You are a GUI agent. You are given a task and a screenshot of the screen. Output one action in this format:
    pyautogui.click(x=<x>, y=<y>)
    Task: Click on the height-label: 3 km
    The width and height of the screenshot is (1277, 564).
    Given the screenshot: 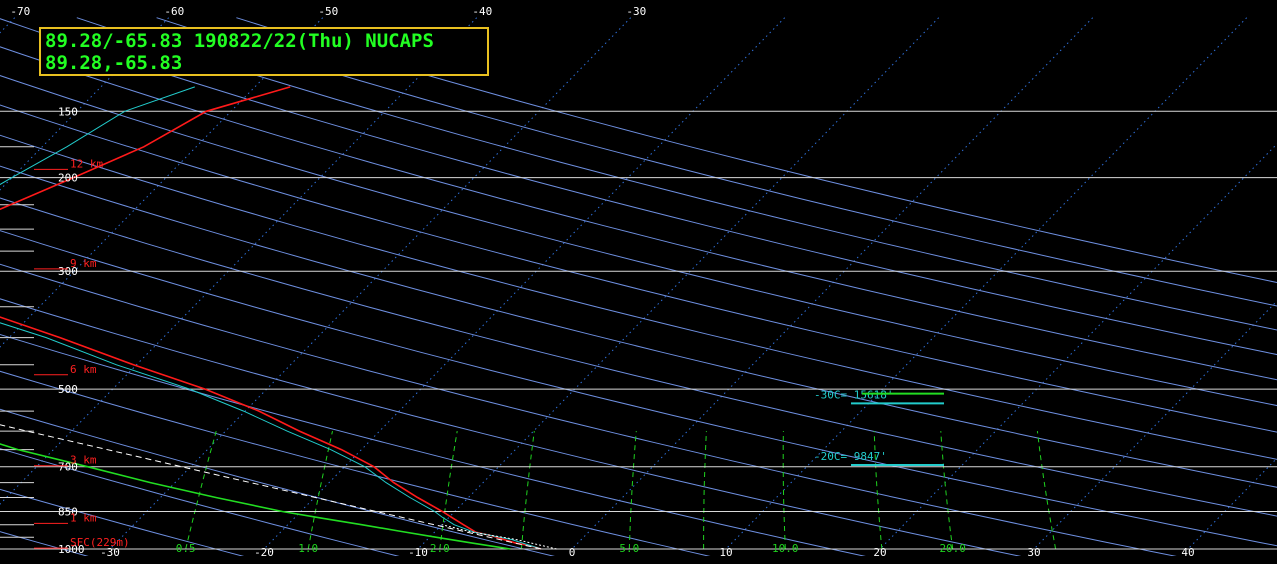 What is the action you would take?
    pyautogui.click(x=83, y=460)
    